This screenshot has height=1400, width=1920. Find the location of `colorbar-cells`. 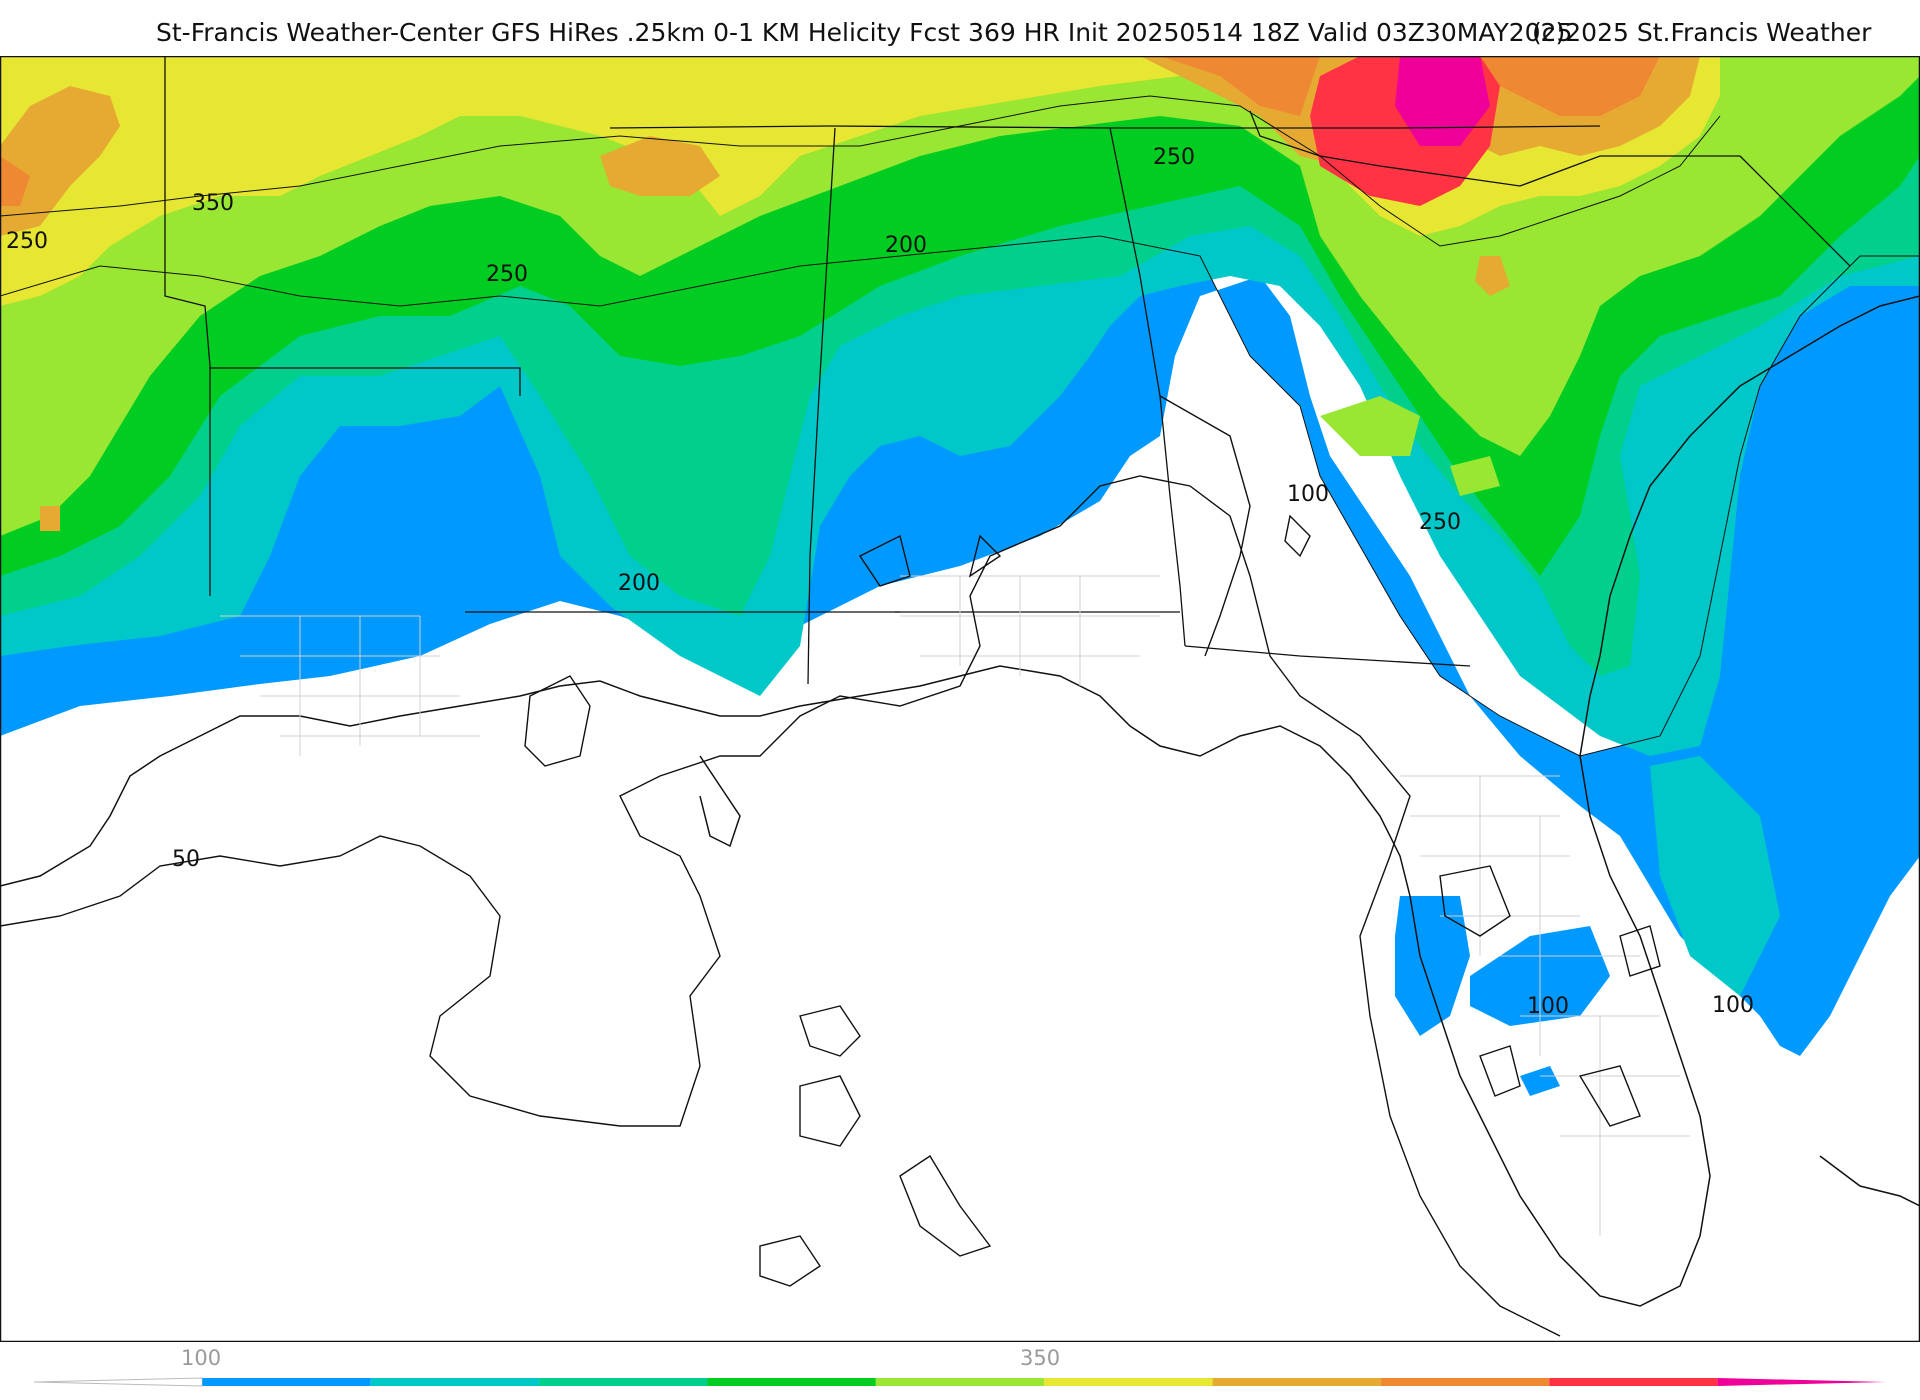

colorbar-cells is located at coordinates (959, 1382).